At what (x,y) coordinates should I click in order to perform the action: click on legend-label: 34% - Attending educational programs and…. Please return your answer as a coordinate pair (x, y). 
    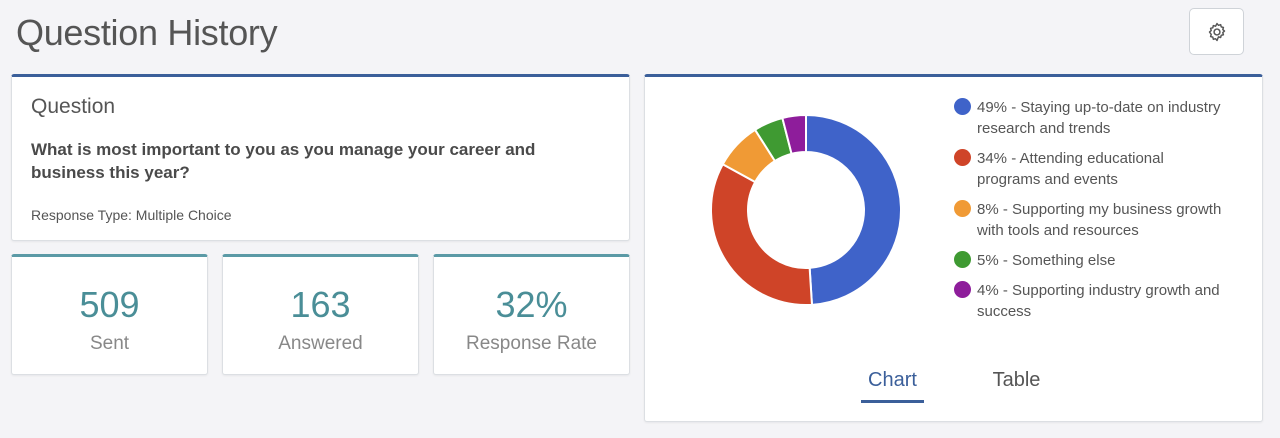
    Looking at the image, I should click on (1070, 169).